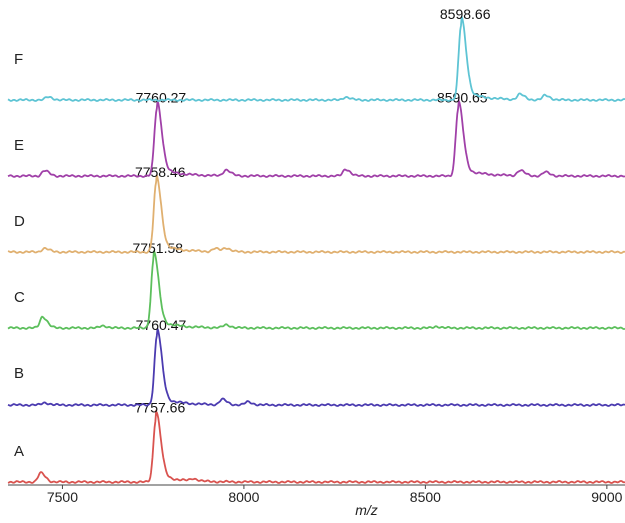  Describe the element at coordinates (19, 373) in the screenshot. I see `trace-label-B: B` at that location.